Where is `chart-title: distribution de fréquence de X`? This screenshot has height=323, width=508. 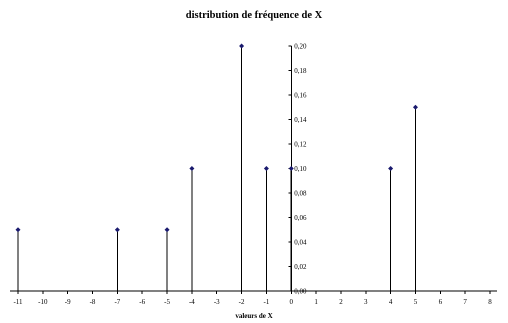 chart-title: distribution de fréquence de X is located at coordinates (254, 15).